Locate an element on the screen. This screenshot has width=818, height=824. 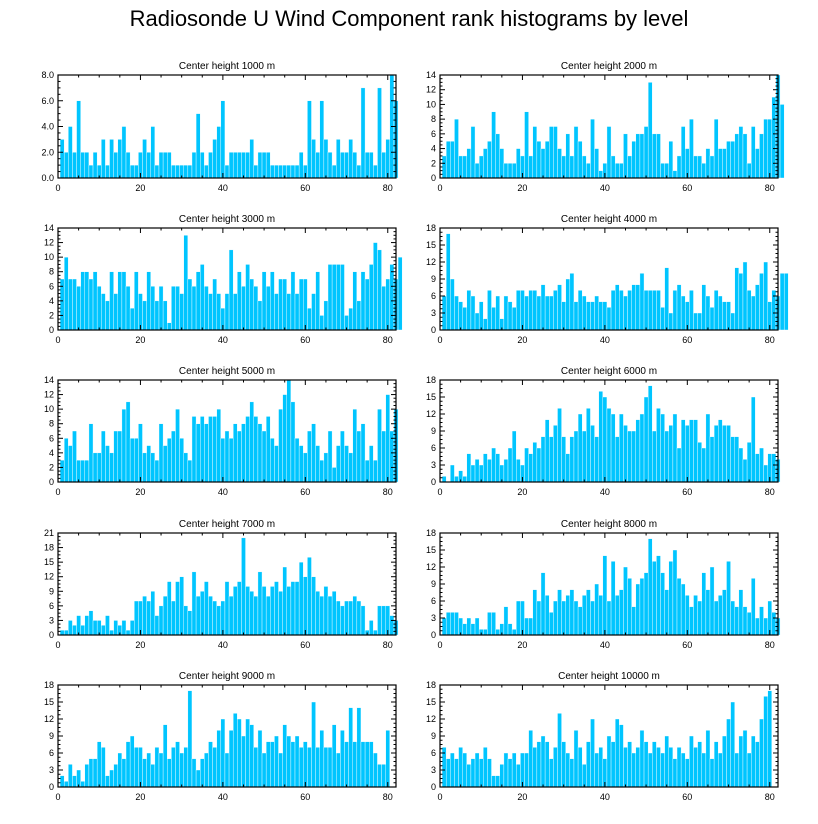
panel-6-ytick-label: 9 is located at coordinates (433, 431).